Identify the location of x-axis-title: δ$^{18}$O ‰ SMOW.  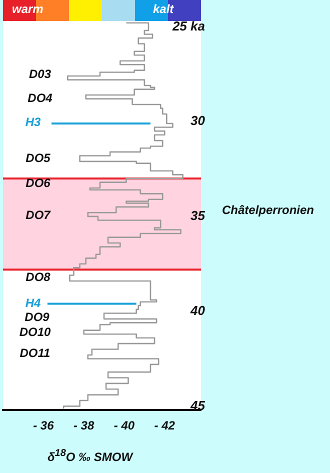
(90, 456).